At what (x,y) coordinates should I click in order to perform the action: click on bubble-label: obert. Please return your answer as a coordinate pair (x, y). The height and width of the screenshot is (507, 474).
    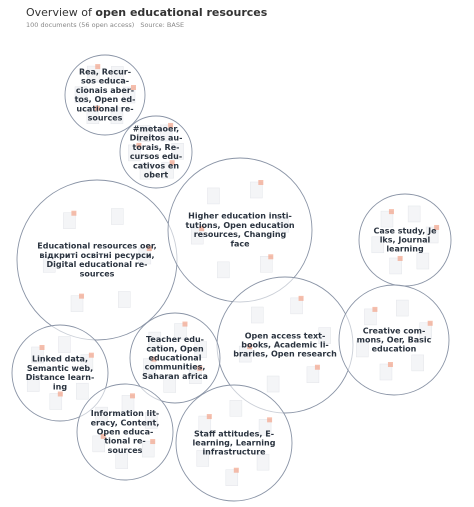
    Looking at the image, I should click on (156, 175).